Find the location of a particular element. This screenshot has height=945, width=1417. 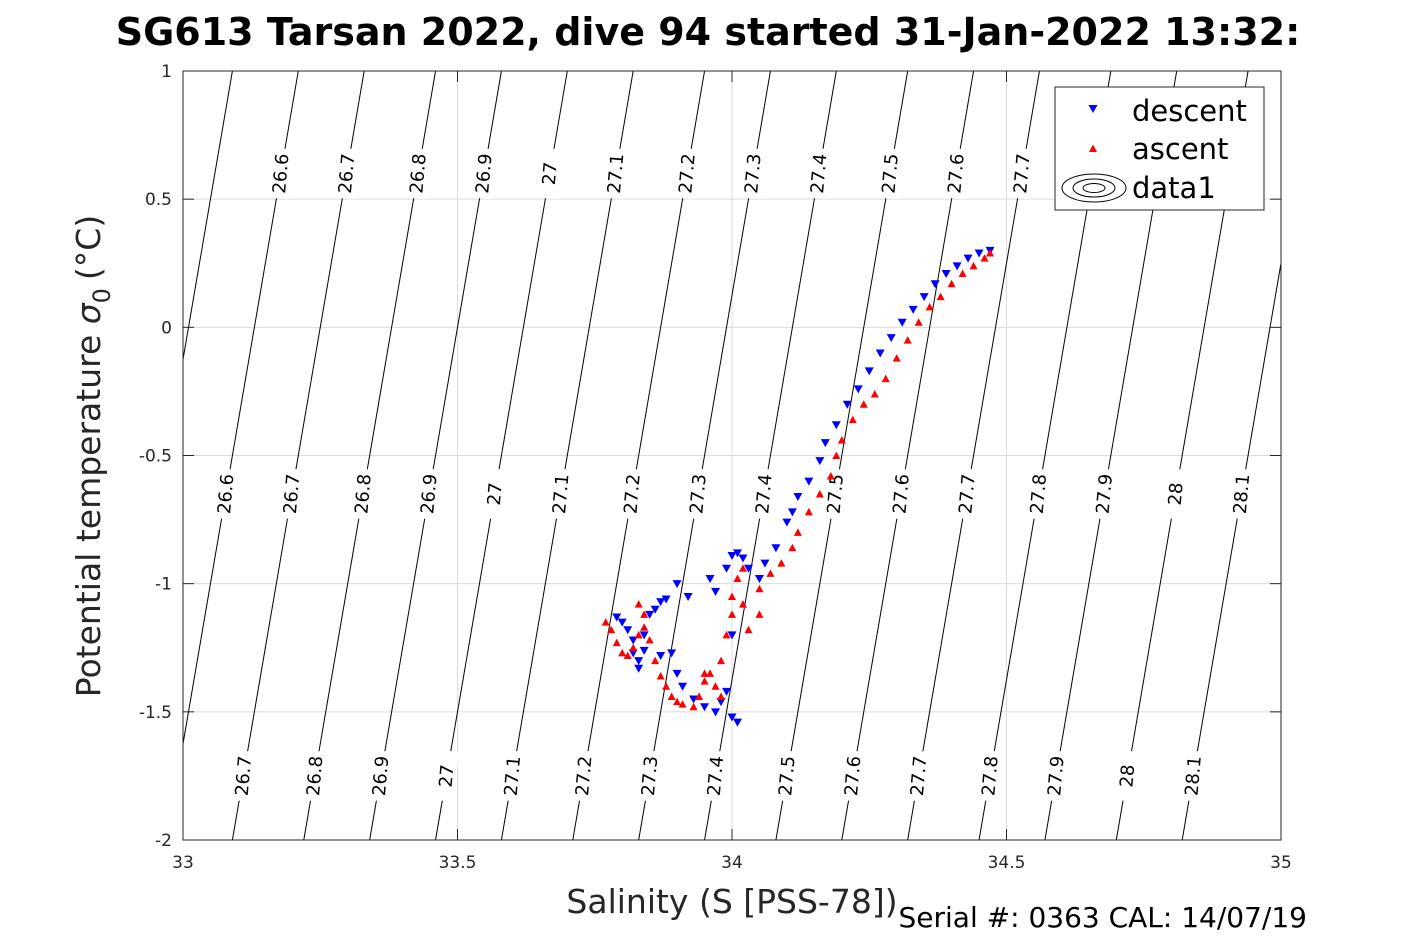

legend-box is located at coordinates (1159, 148).